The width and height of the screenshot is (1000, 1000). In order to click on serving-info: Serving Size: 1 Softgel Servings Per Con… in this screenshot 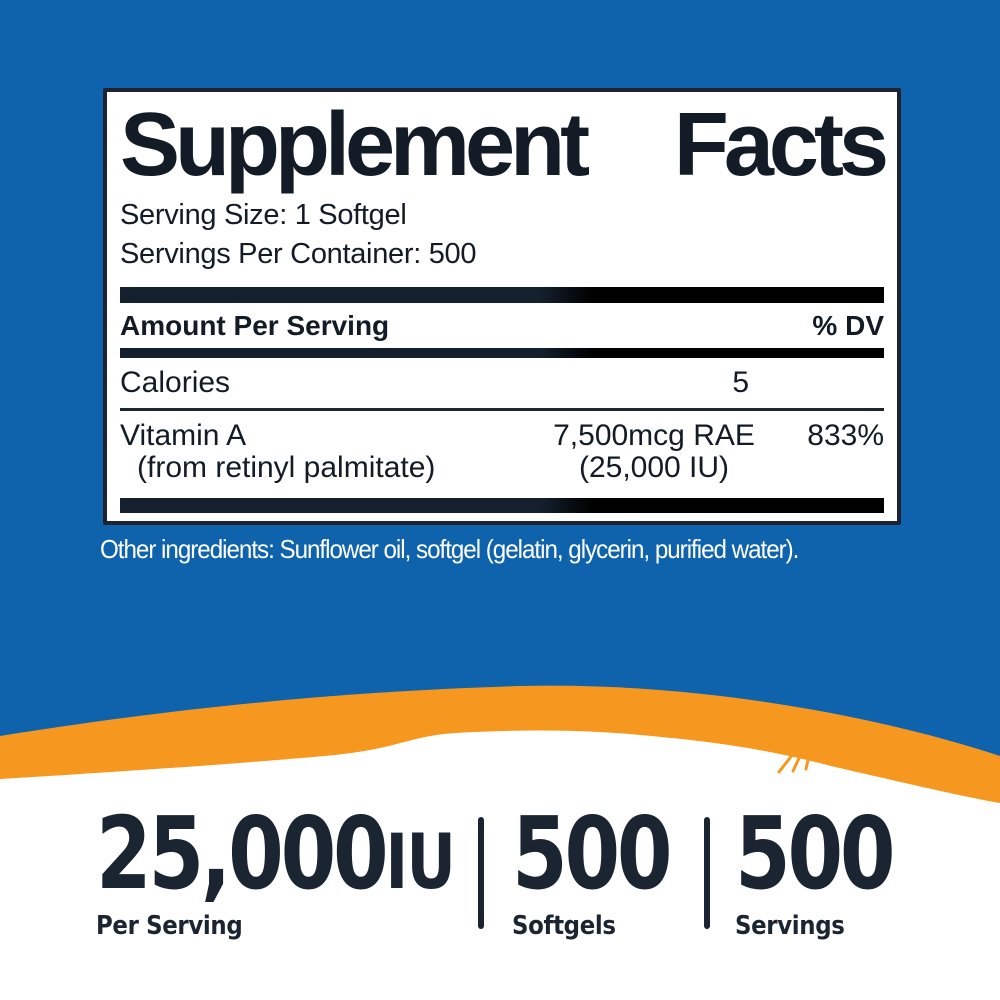, I will do `click(502, 235)`.